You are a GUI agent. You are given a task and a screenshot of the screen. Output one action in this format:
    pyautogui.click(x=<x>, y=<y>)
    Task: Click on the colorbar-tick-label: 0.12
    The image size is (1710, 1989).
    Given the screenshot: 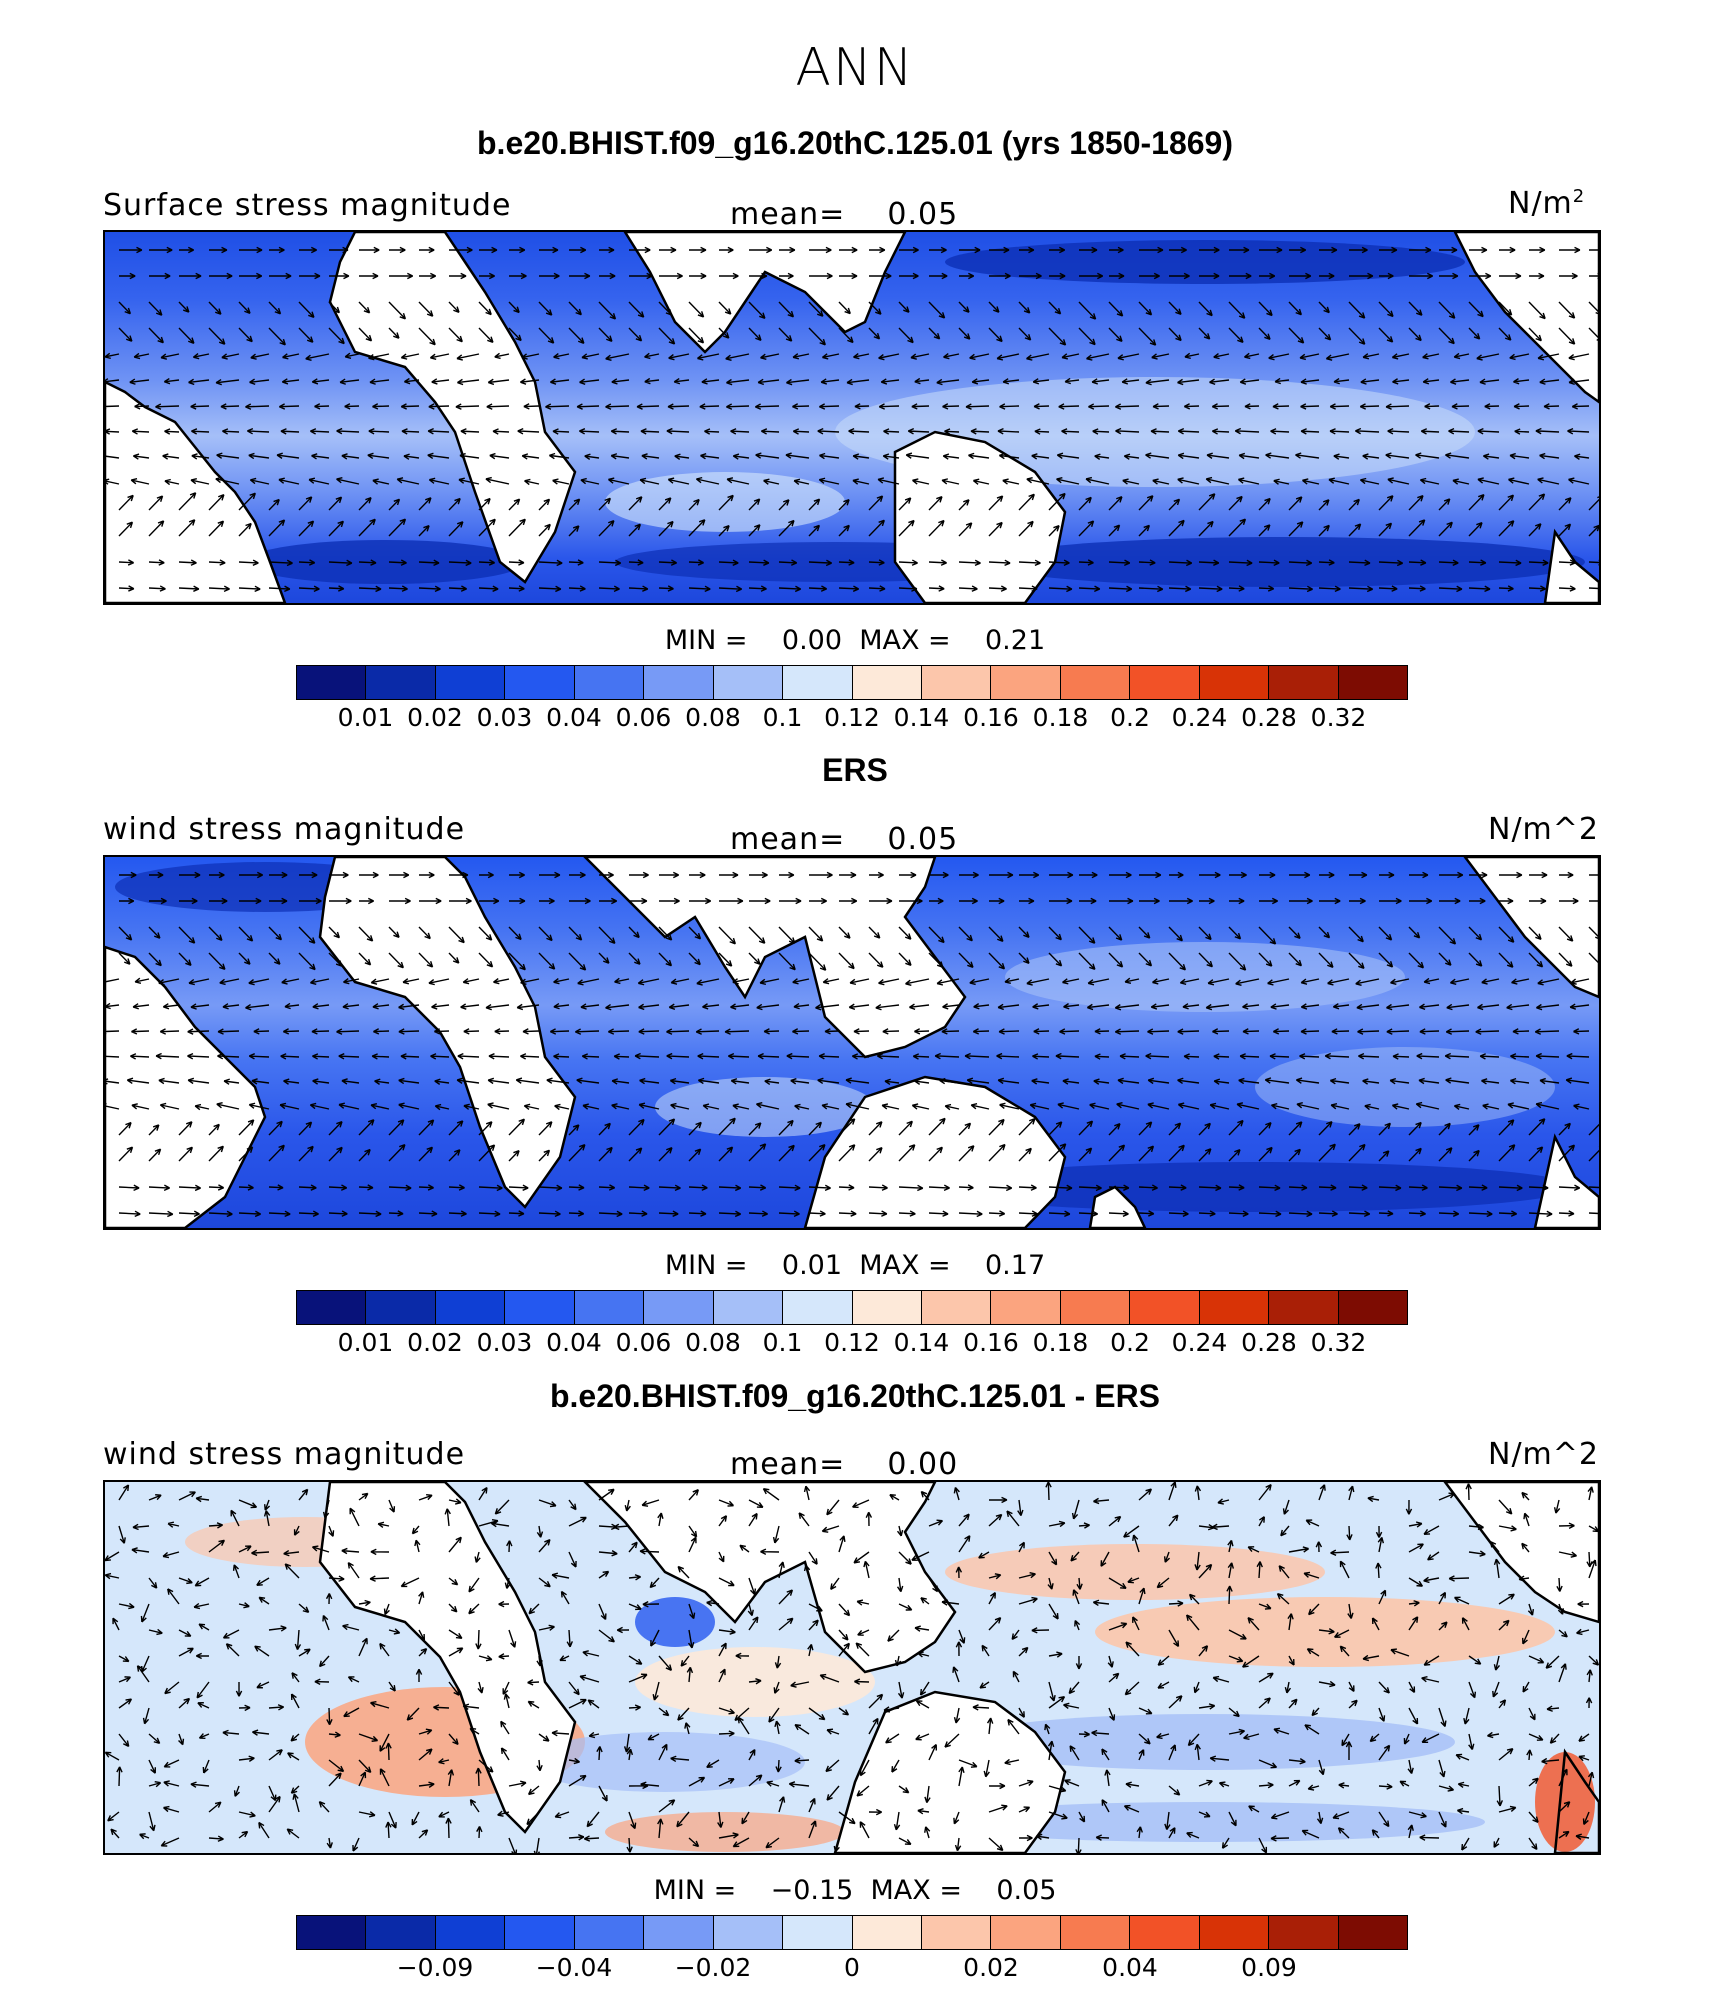 What is the action you would take?
    pyautogui.click(x=852, y=1342)
    